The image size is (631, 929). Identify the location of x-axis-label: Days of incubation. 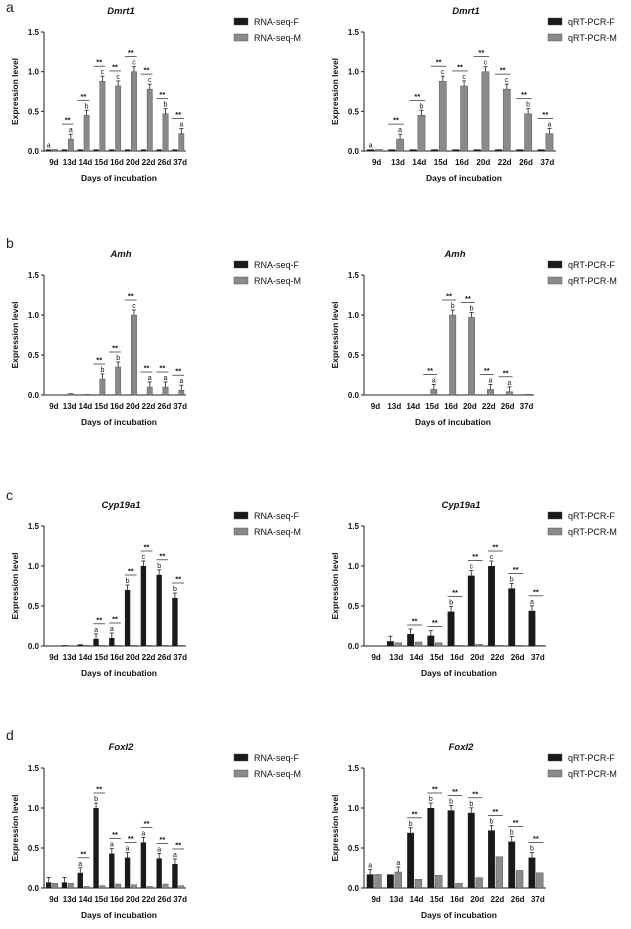
(464, 178).